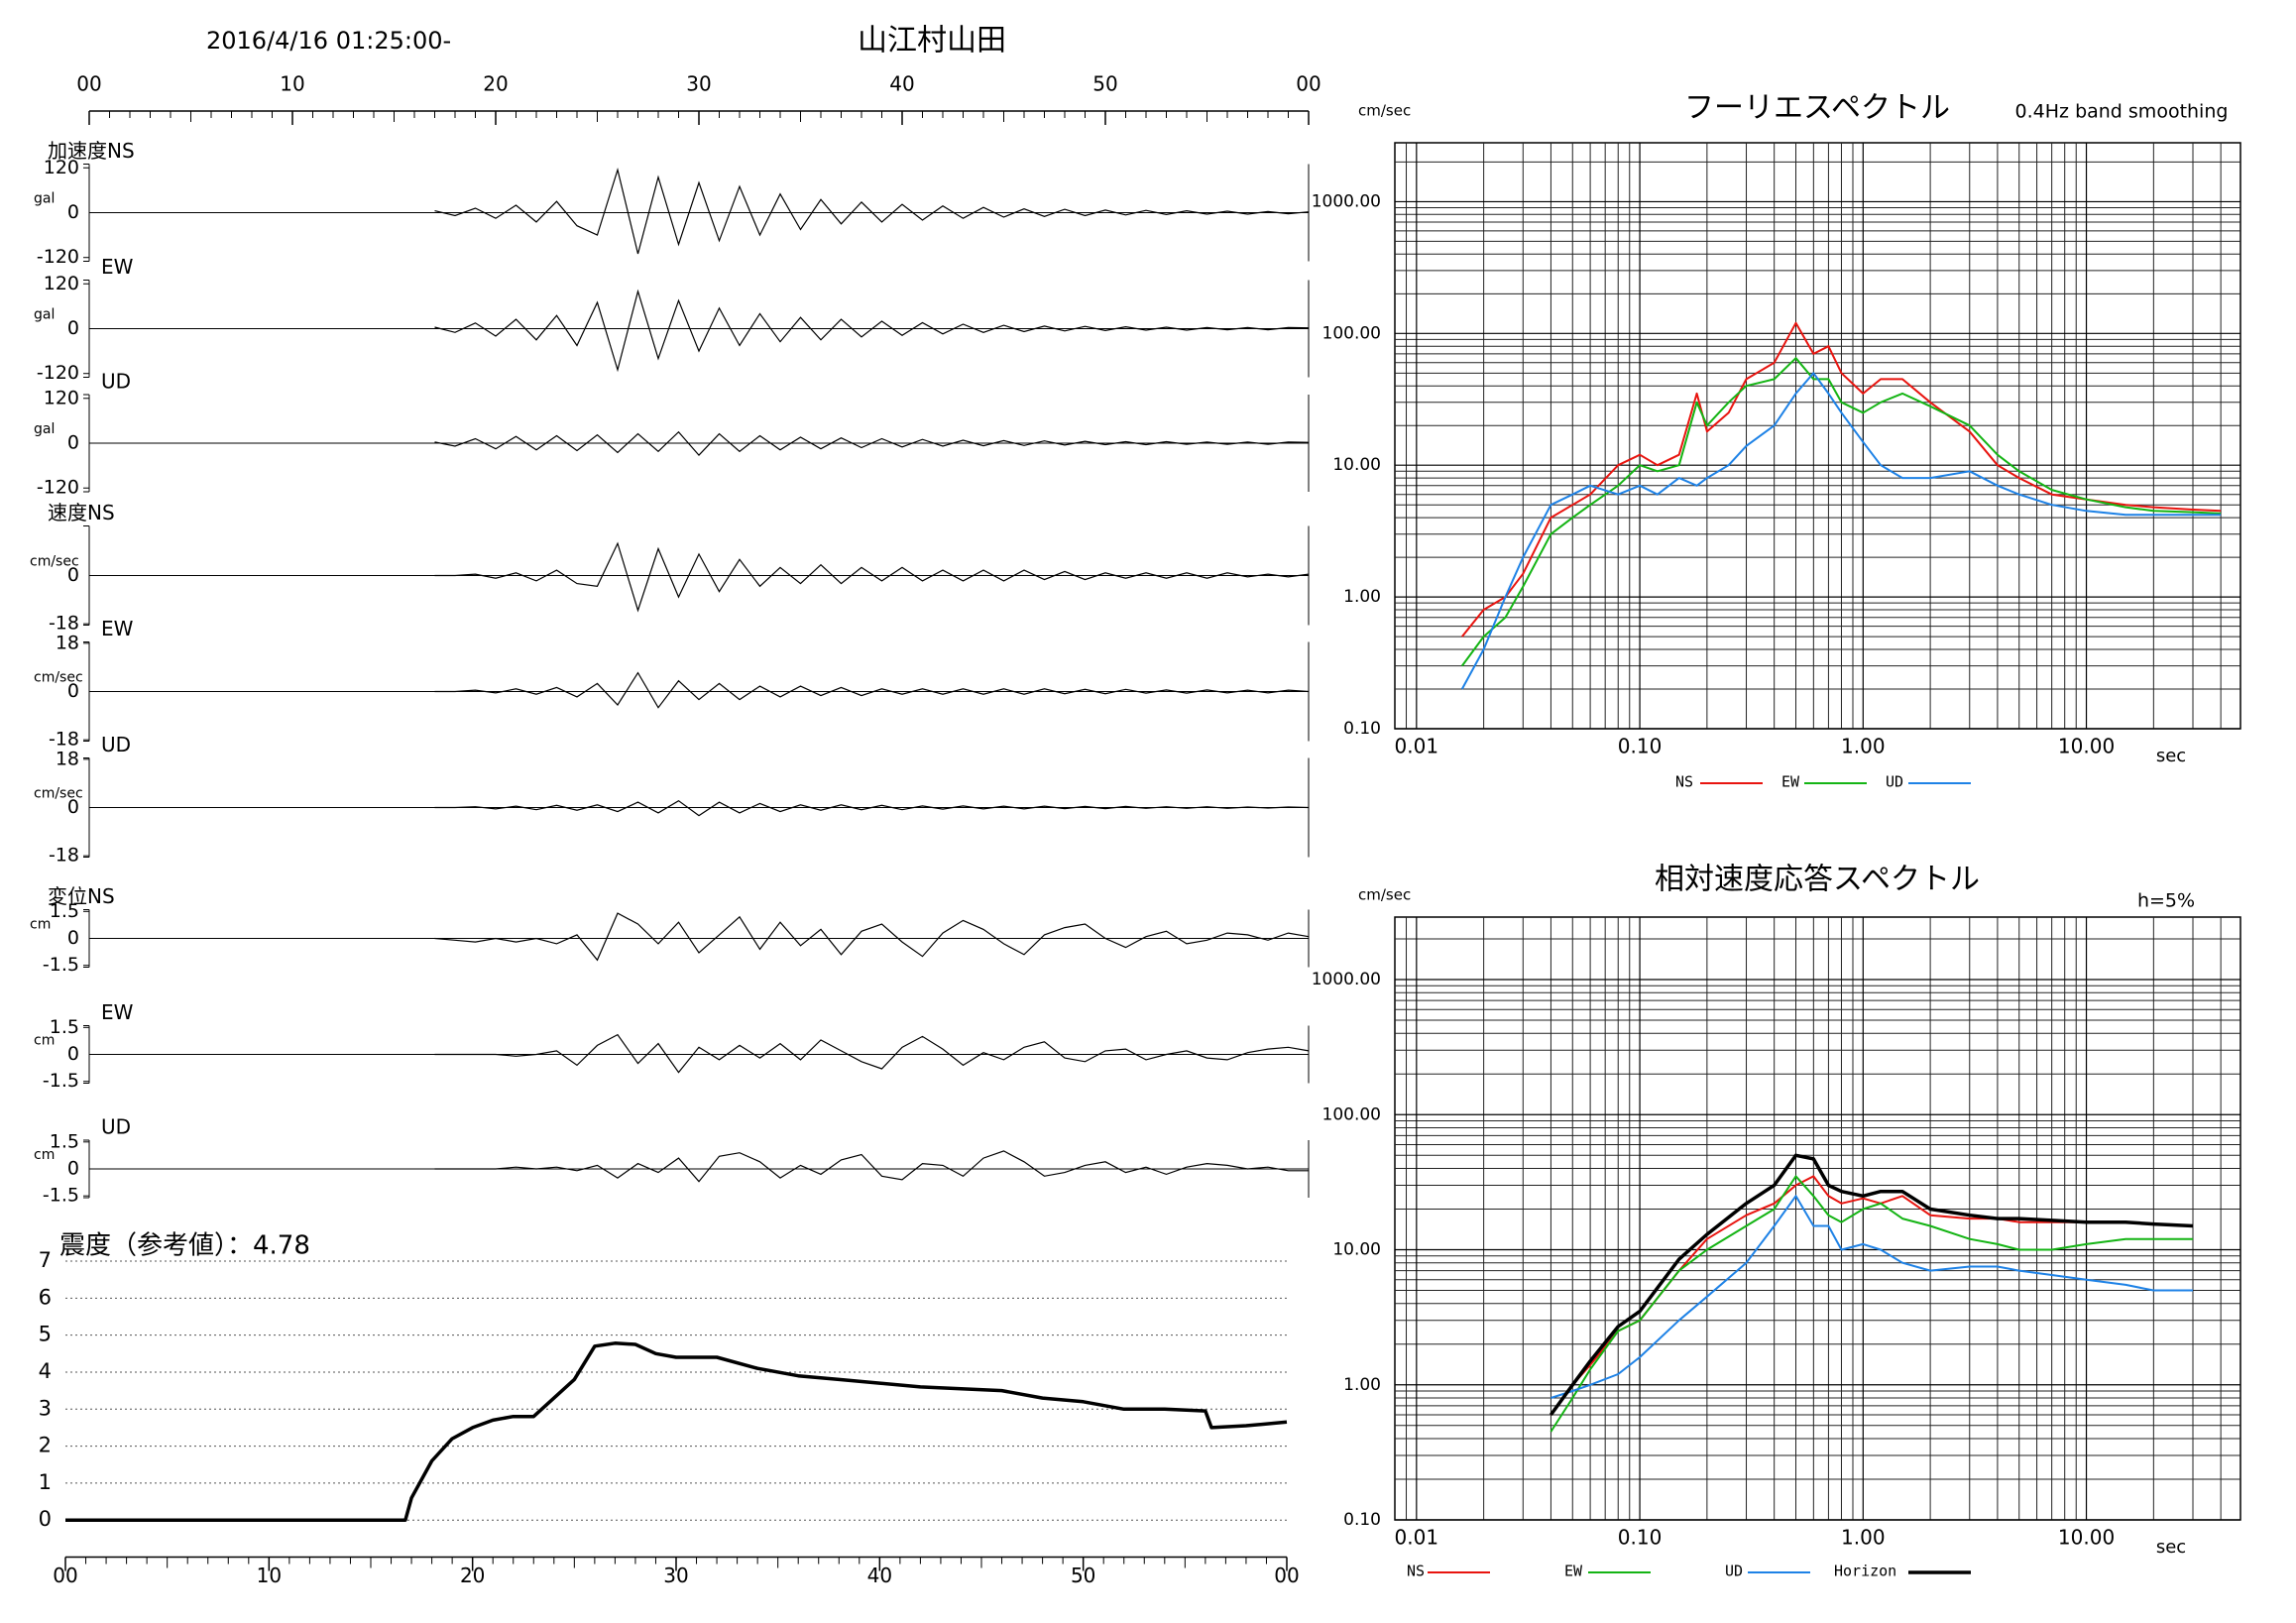  What do you see at coordinates (82, 512) in the screenshot?
I see `panel-label: 速度NS` at bounding box center [82, 512].